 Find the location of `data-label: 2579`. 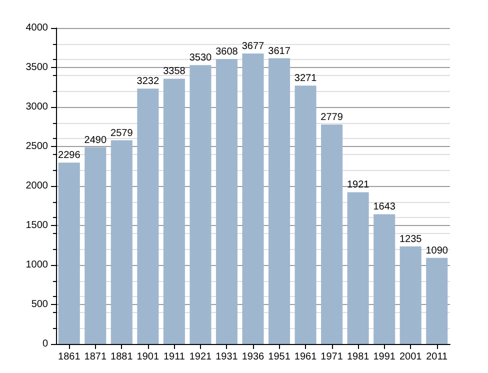

data-label: 2579 is located at coordinates (122, 133).